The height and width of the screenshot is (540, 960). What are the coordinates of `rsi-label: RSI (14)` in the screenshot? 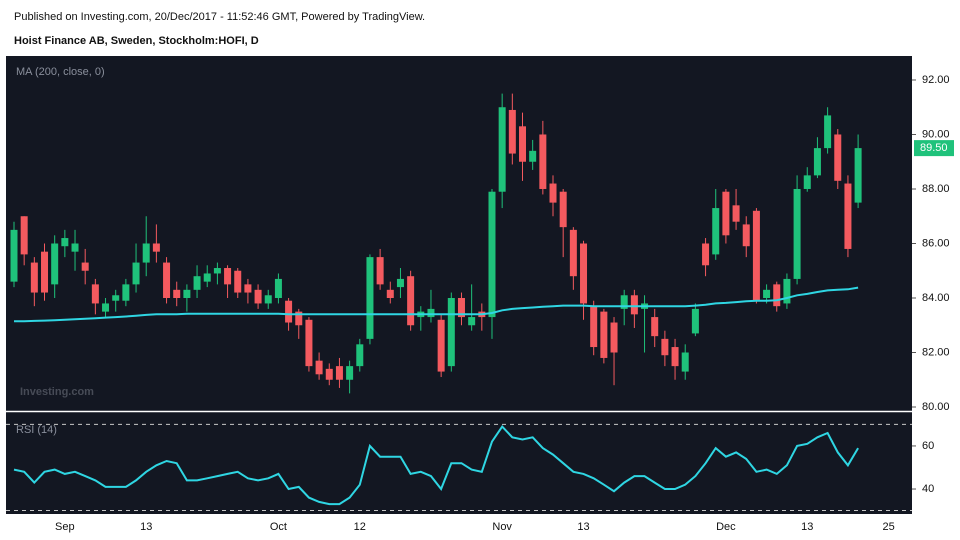 It's located at (36, 430).